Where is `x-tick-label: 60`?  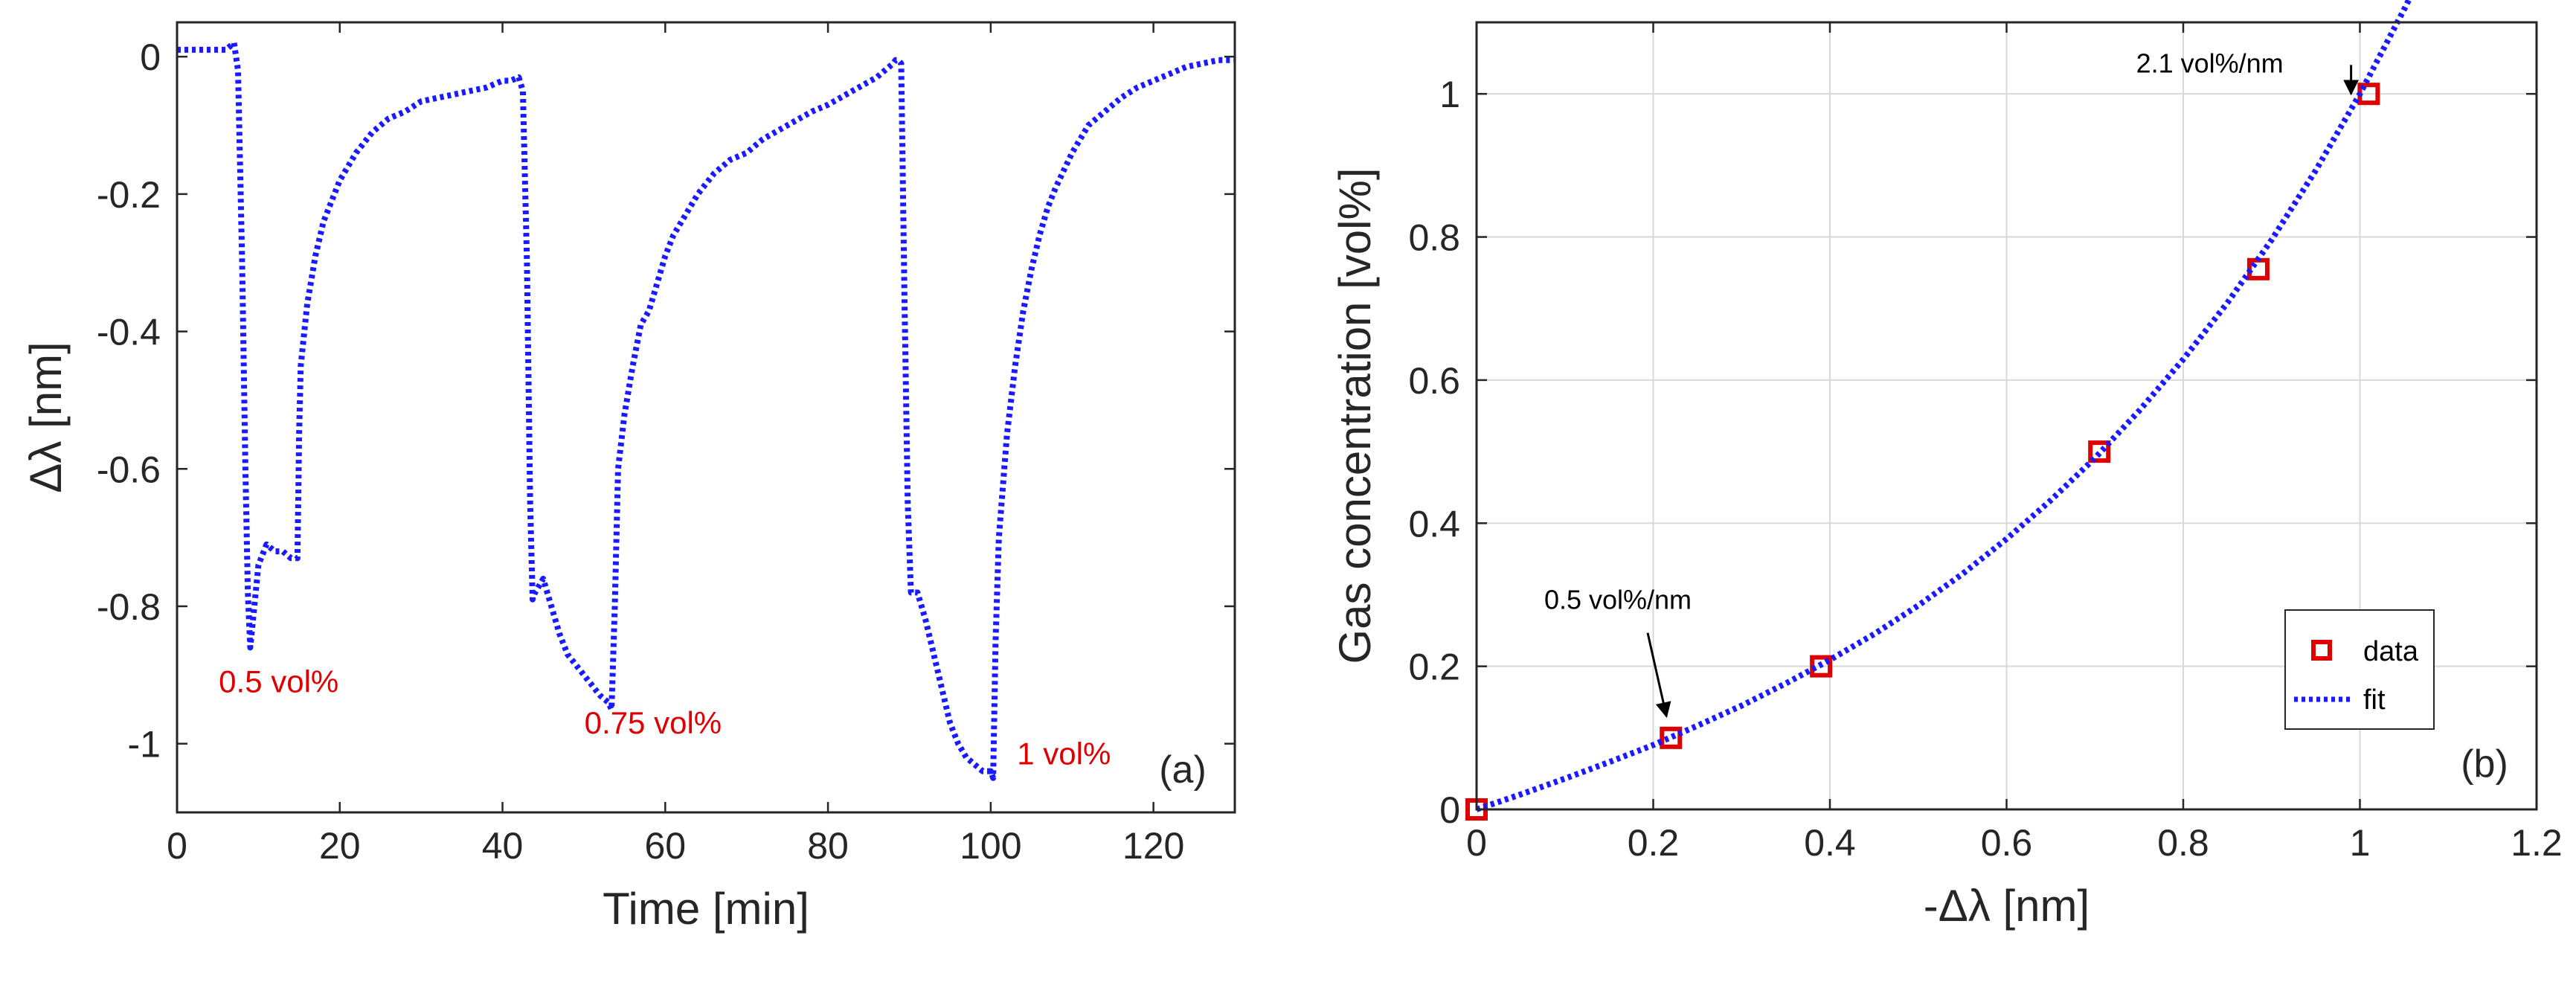 x-tick-label: 60 is located at coordinates (665, 846).